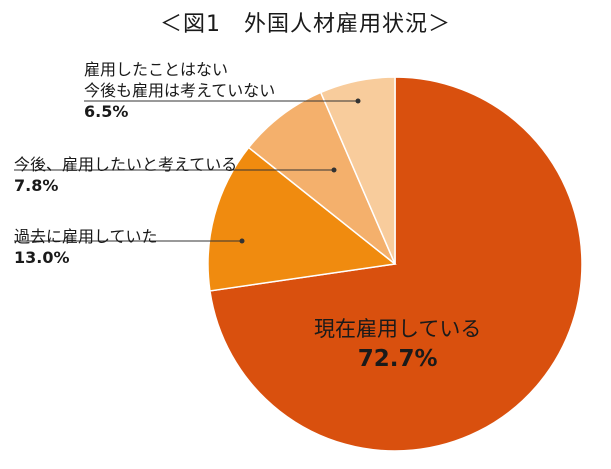 This screenshot has height=469, width=611. I want to click on slice-label-currently-employing: 現在雇用している 72.7%, so click(397, 344).